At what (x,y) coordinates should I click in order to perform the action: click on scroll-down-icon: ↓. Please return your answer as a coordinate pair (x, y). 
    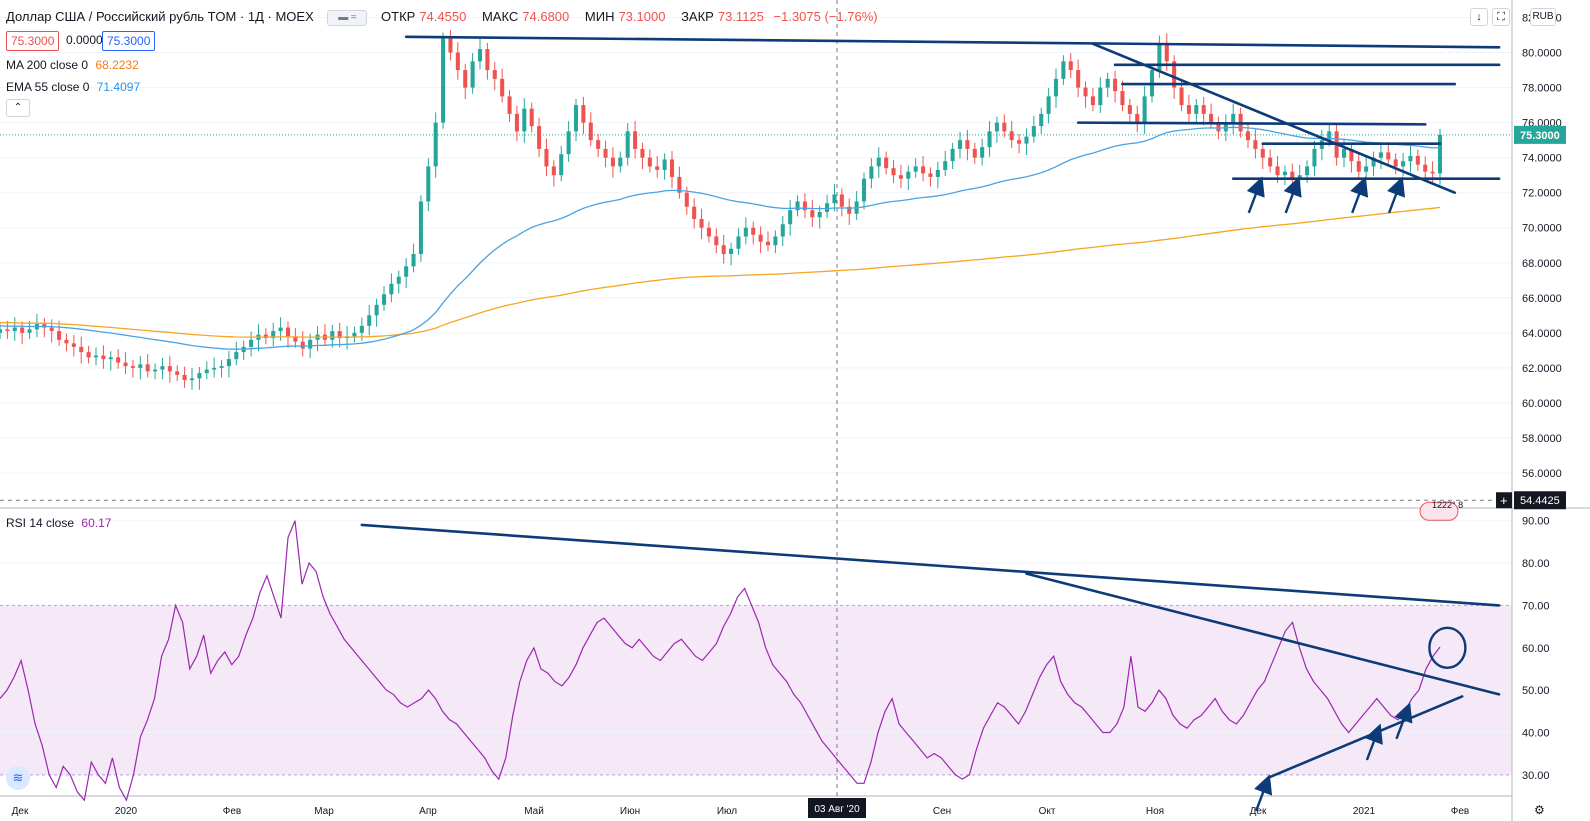
    Looking at the image, I should click on (1479, 17).